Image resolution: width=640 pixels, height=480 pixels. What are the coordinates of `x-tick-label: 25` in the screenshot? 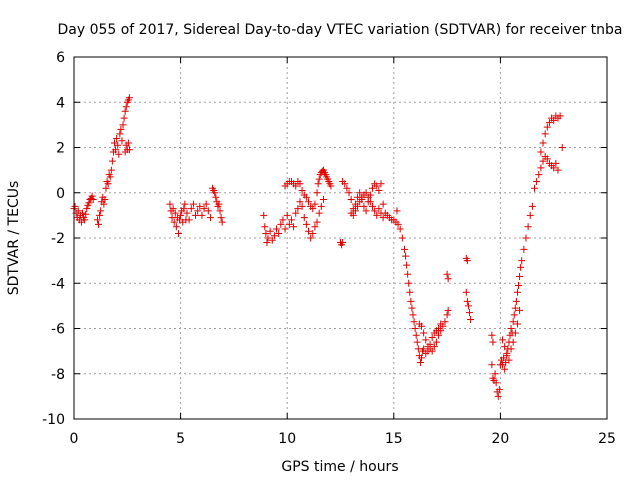 It's located at (607, 439).